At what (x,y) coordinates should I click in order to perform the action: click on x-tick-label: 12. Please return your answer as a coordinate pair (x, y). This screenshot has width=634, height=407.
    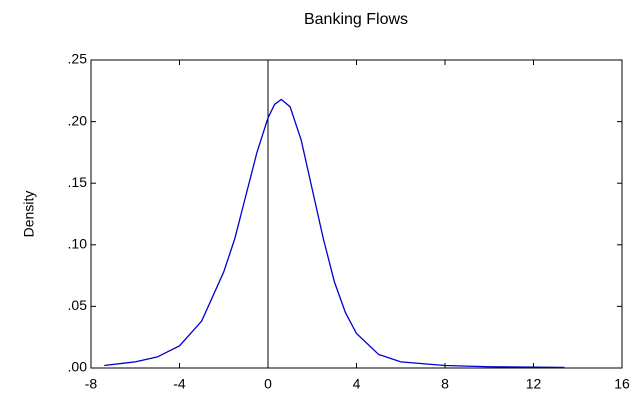
    Looking at the image, I should click on (534, 384).